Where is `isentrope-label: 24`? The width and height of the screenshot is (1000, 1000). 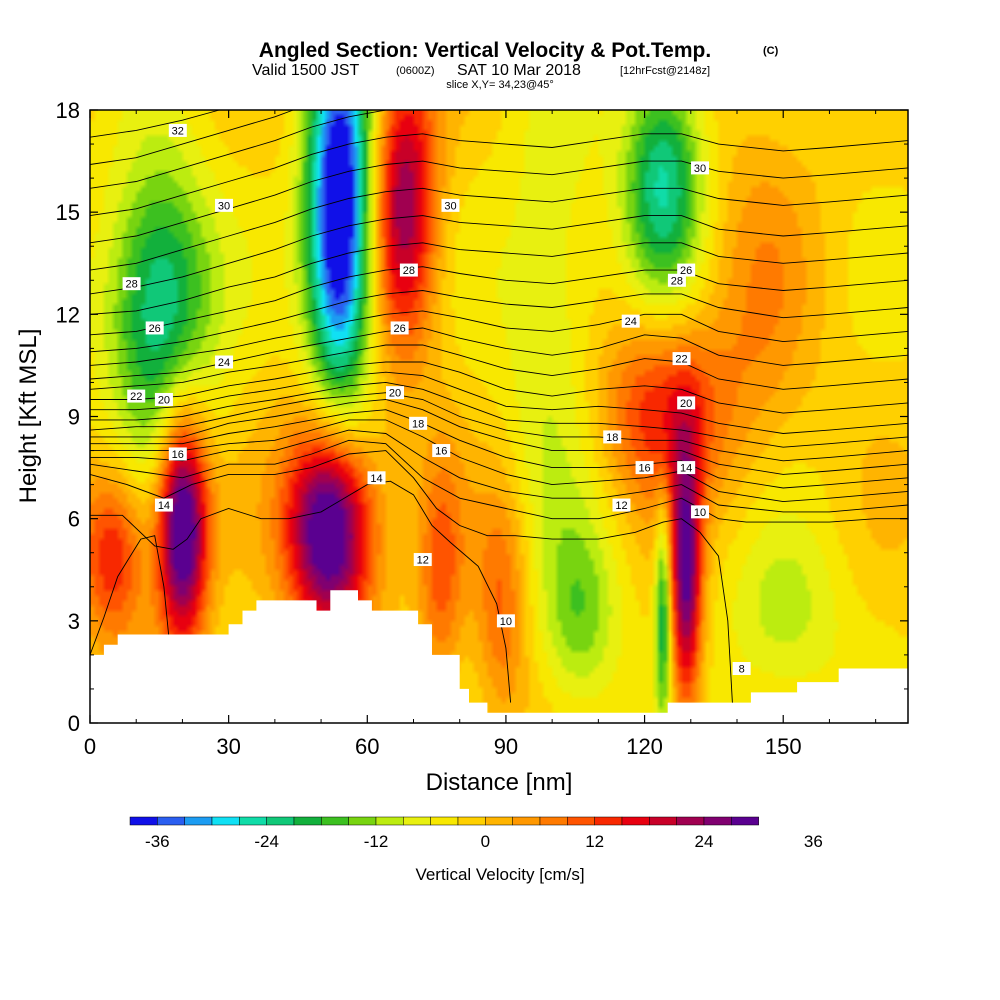
isentrope-label: 24 is located at coordinates (224, 362).